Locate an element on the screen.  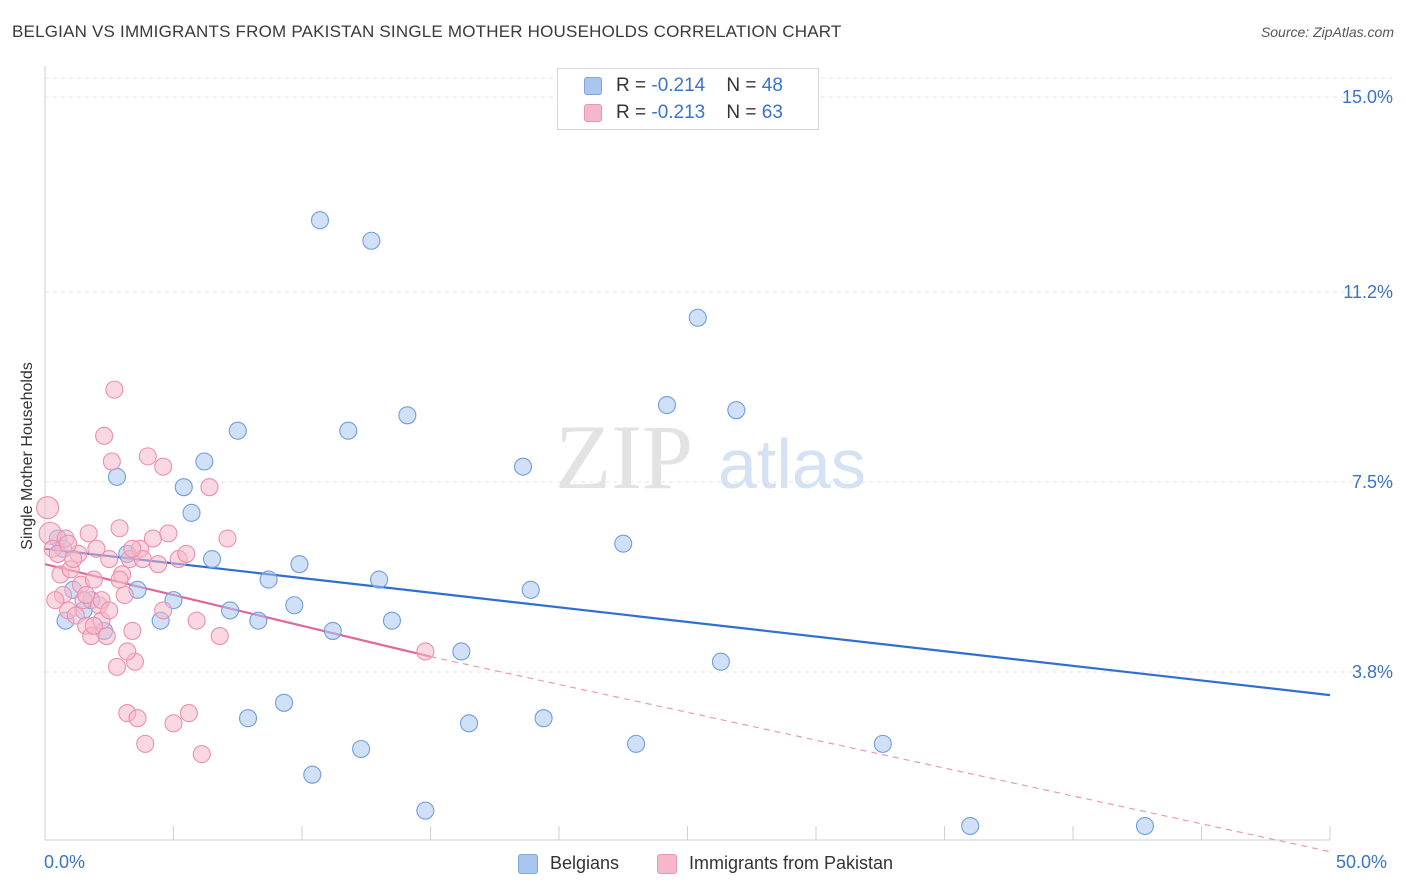
legend-label-pakistan: Immigrants from Pakistan is located at coordinates (791, 863).